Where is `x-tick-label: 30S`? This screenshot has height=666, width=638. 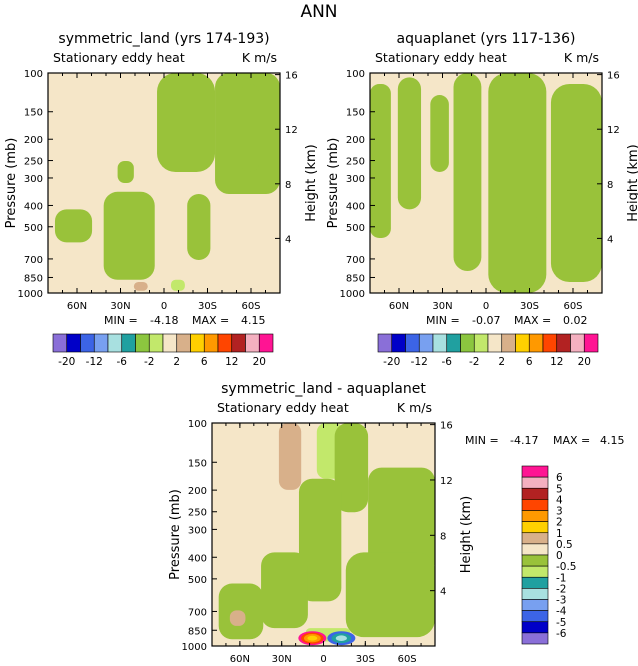
x-tick-label: 30S is located at coordinates (207, 306).